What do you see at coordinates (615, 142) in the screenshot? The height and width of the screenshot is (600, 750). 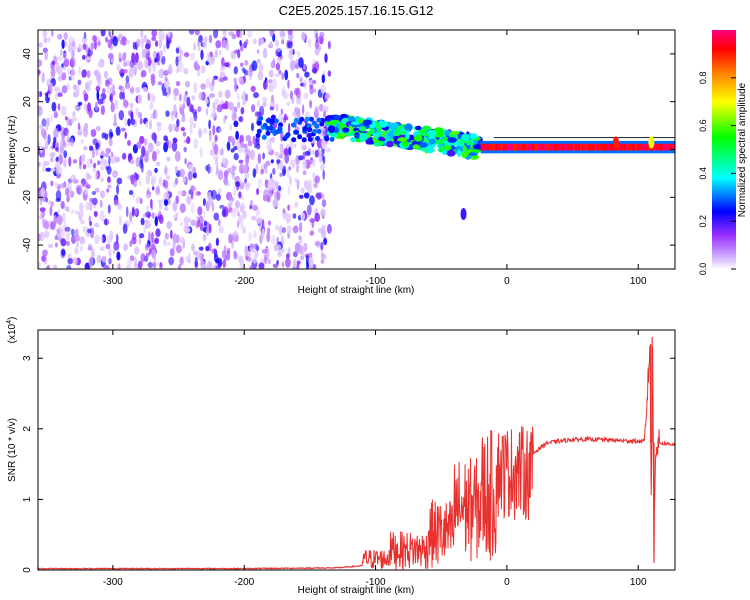 I see `spectrogram-feature` at bounding box center [615, 142].